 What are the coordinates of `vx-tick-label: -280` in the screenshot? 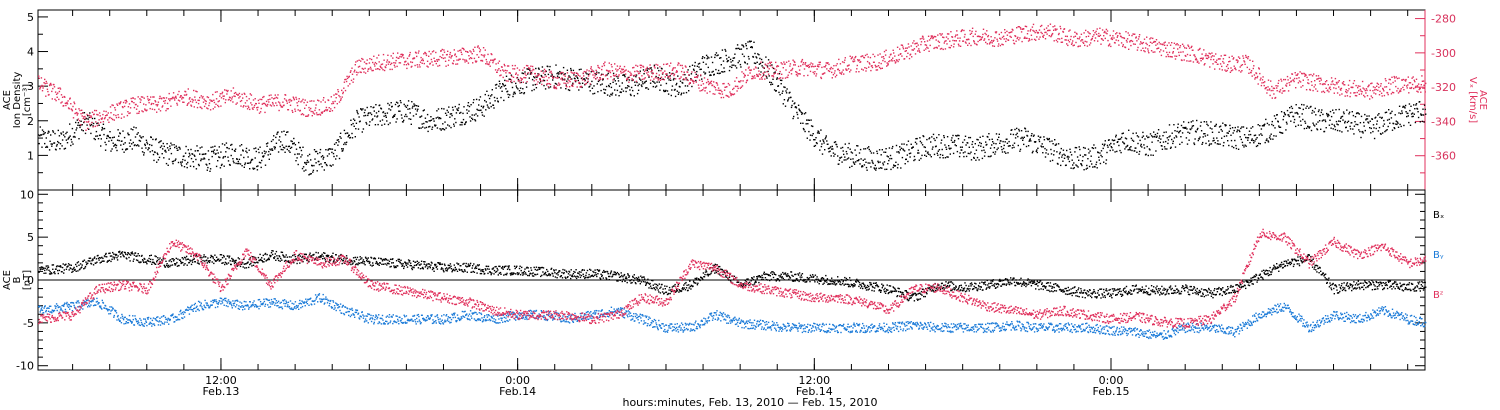 It's located at (1443, 19).